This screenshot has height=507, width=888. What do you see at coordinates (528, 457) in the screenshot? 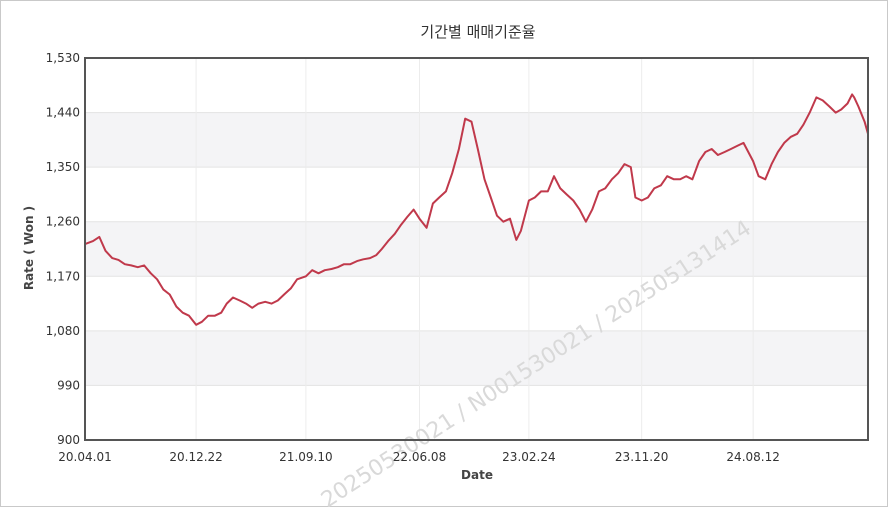
I see `x-tick-label: 23.02.24` at bounding box center [528, 457].